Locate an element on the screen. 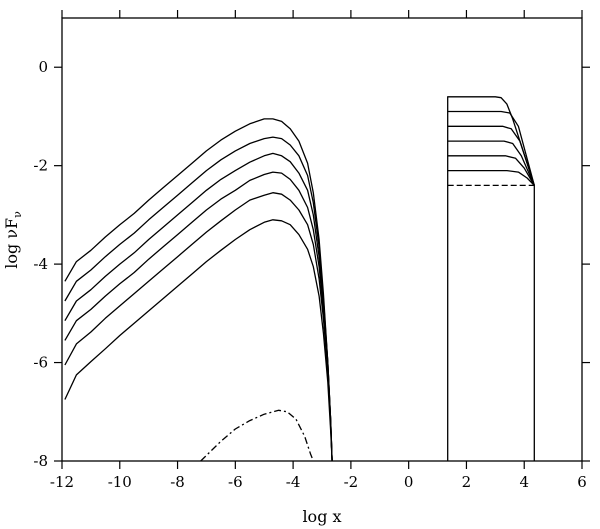 The width and height of the screenshot is (600, 529). y-tick-label: -4 is located at coordinates (40, 264).